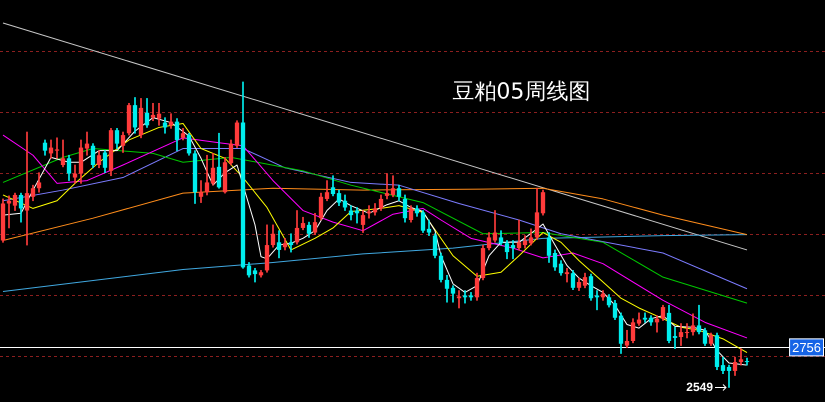 This screenshot has height=402, width=825. I want to click on chart-title: 豆粕05周线图, so click(521, 92).